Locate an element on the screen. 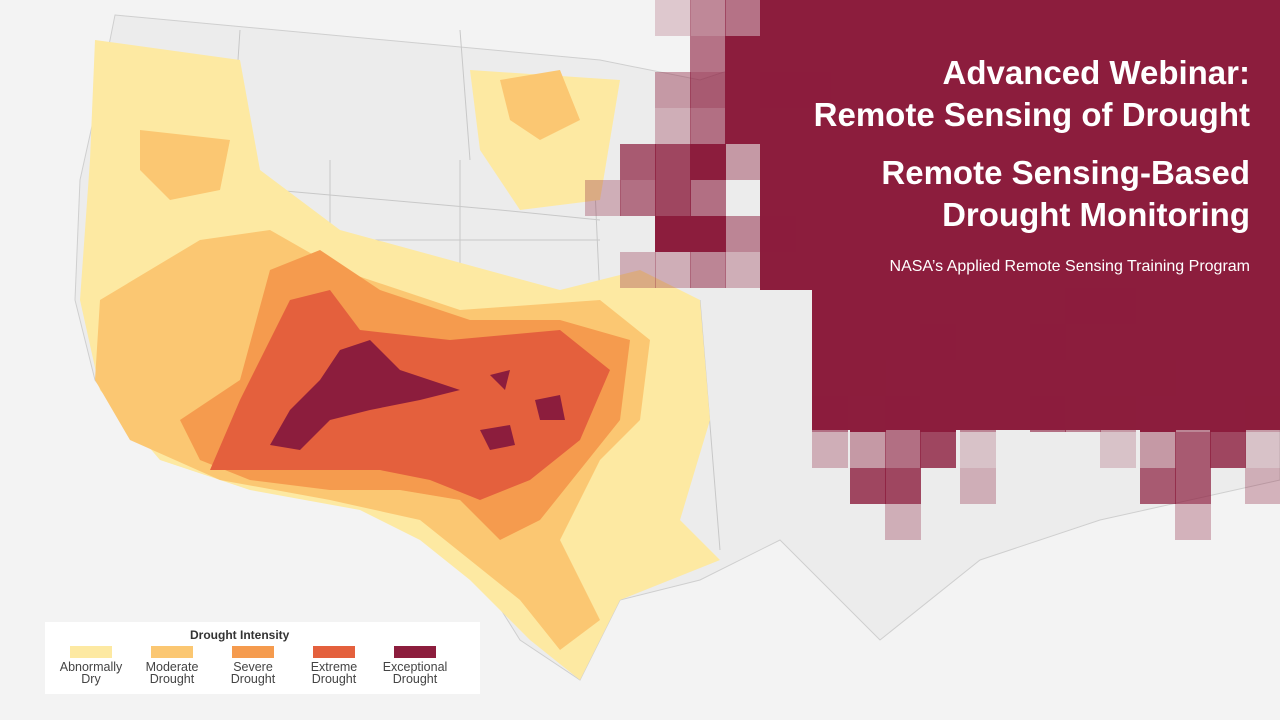 This screenshot has height=720, width=1280. legend-item: Abnormally Dry is located at coordinates (91, 665).